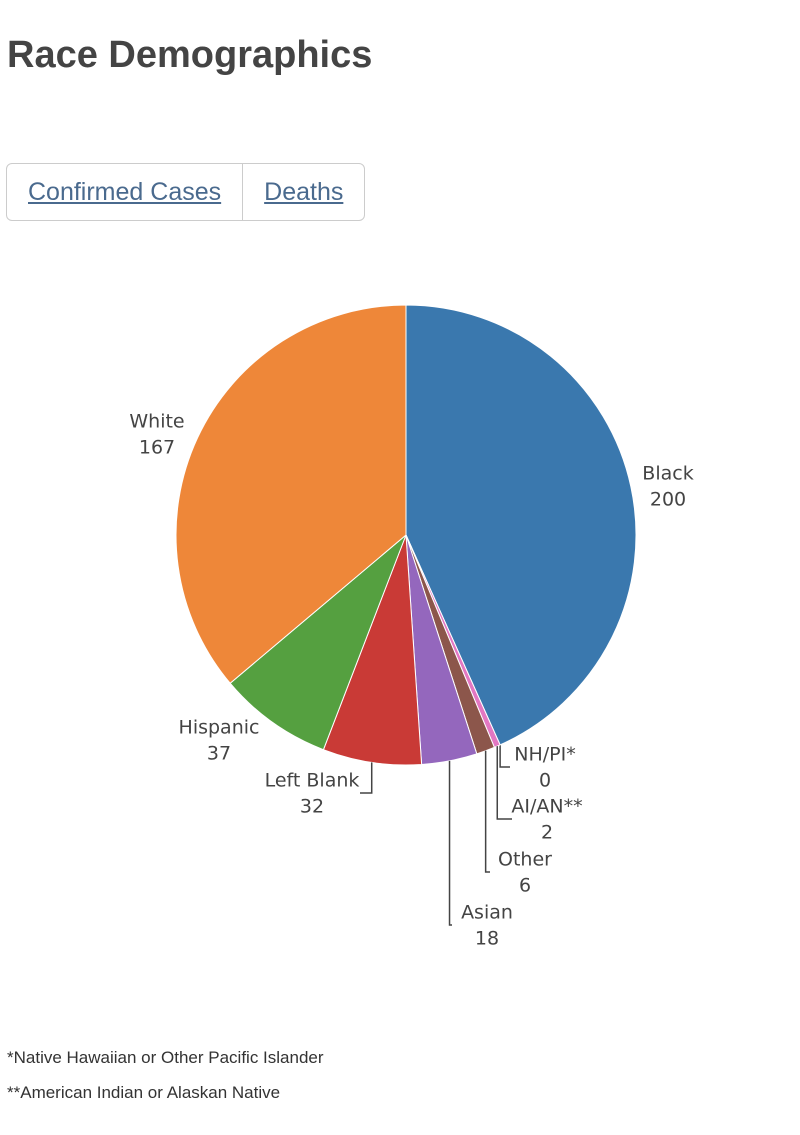  What do you see at coordinates (157, 448) in the screenshot?
I see `slice-value: 167` at bounding box center [157, 448].